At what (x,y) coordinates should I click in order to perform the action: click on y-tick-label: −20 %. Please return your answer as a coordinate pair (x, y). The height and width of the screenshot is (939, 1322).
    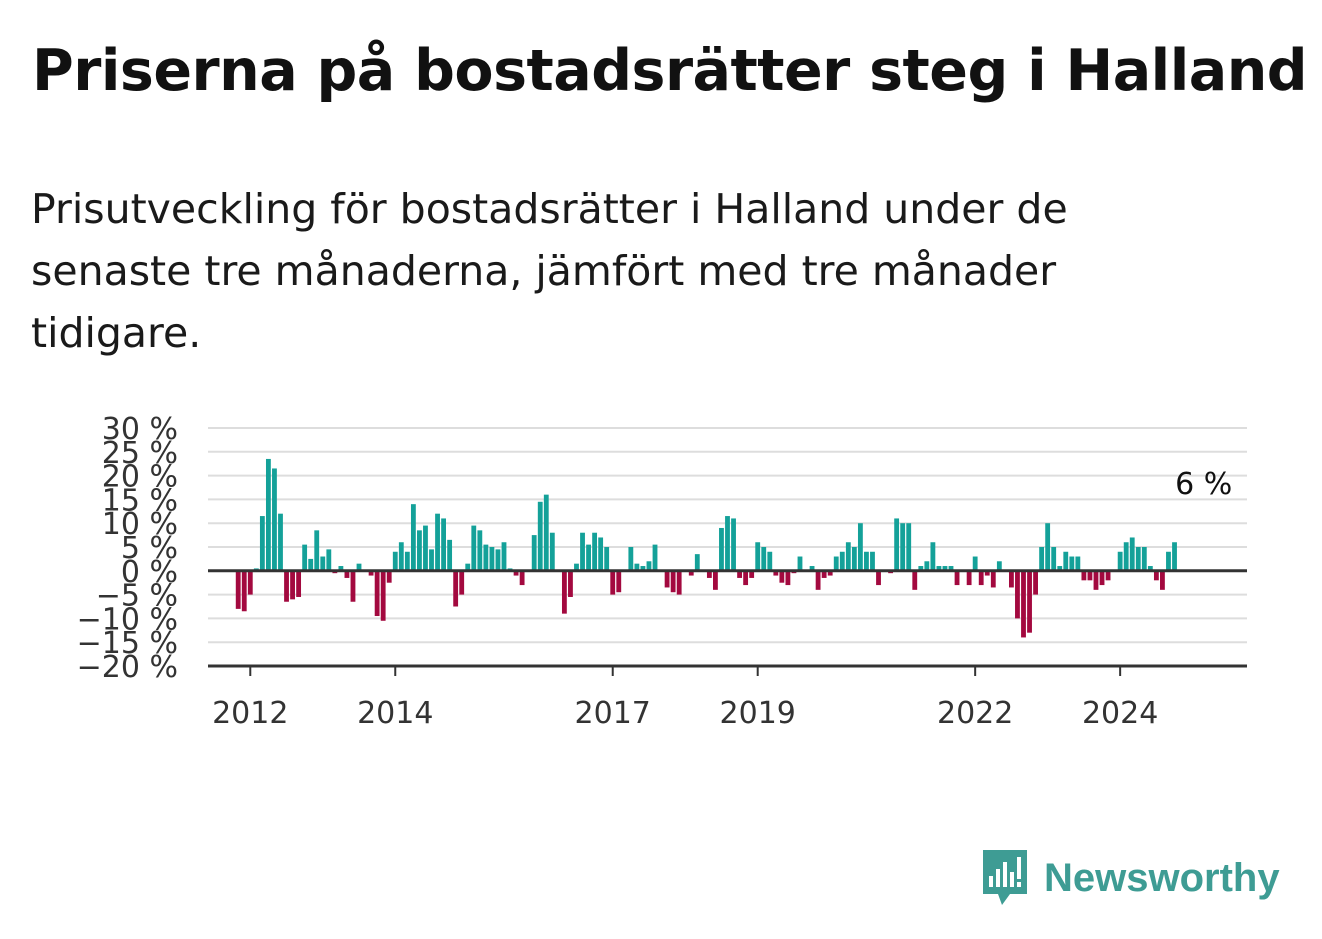
    Looking at the image, I should click on (127, 667).